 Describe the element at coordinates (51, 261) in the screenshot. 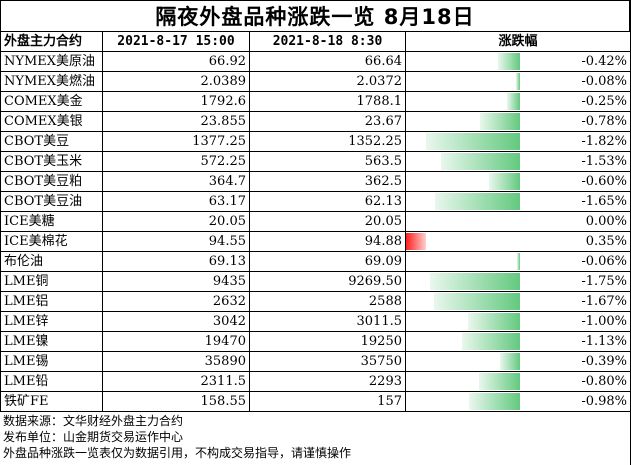

I see `contract-name: 布伦油` at that location.